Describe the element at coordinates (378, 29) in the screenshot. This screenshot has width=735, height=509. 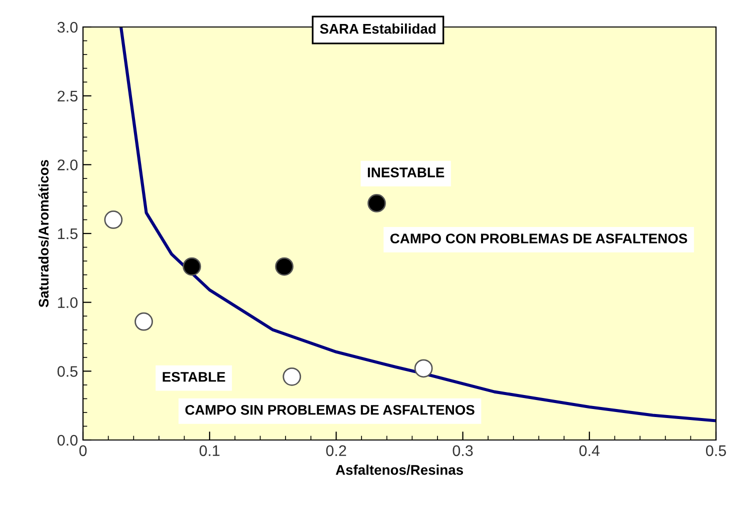
I see `chart-title: SARA Estabilidad` at that location.